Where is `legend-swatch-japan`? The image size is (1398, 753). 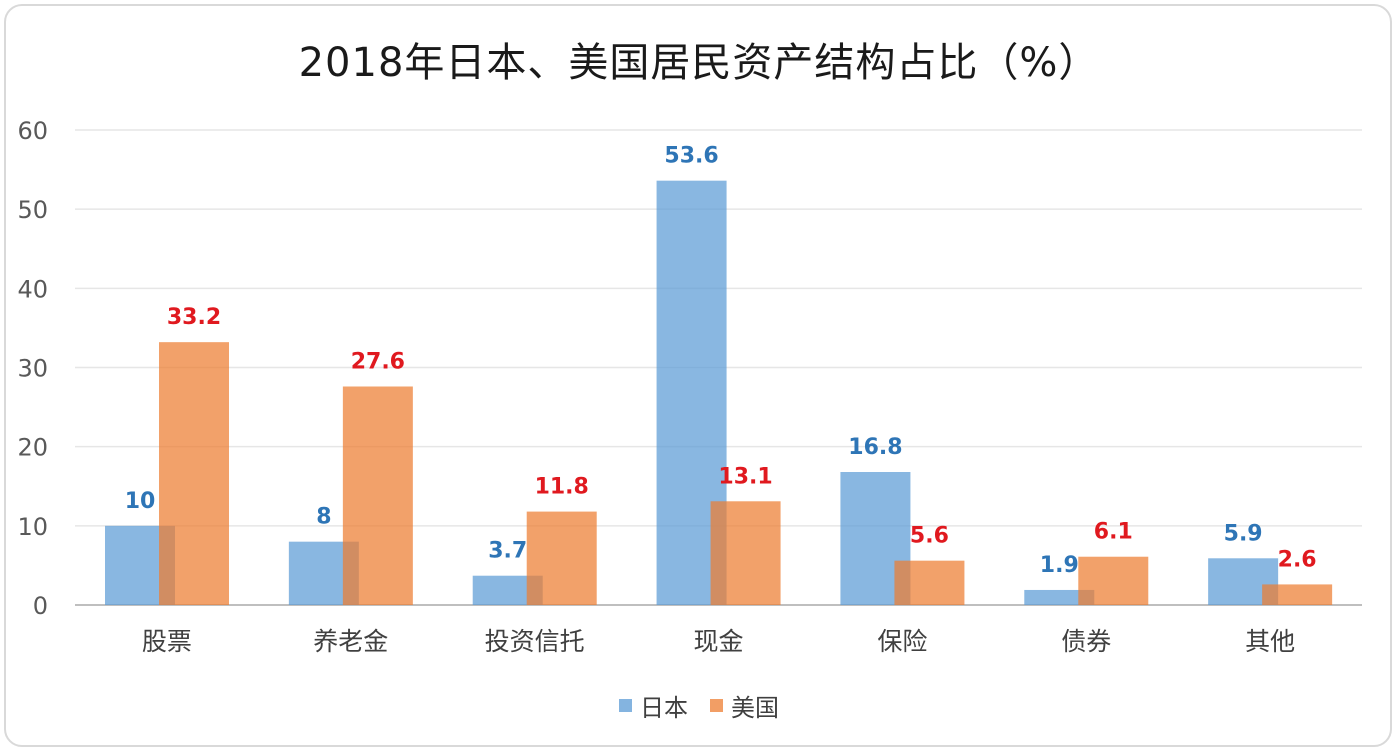 legend-swatch-japan is located at coordinates (625, 705).